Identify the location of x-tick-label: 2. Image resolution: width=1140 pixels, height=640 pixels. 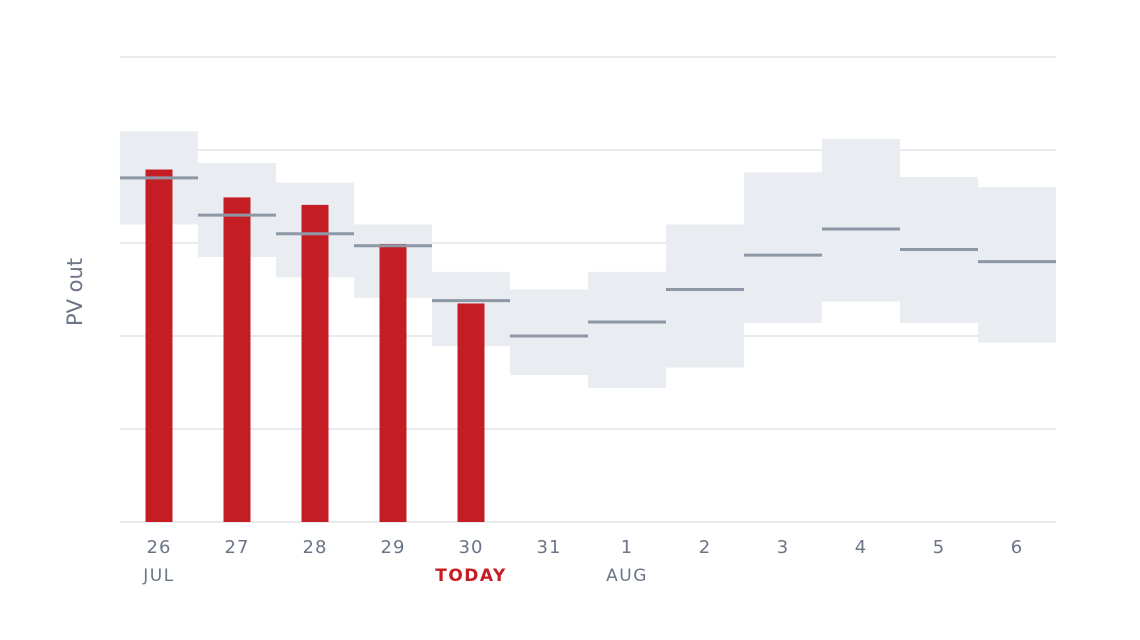
(705, 547).